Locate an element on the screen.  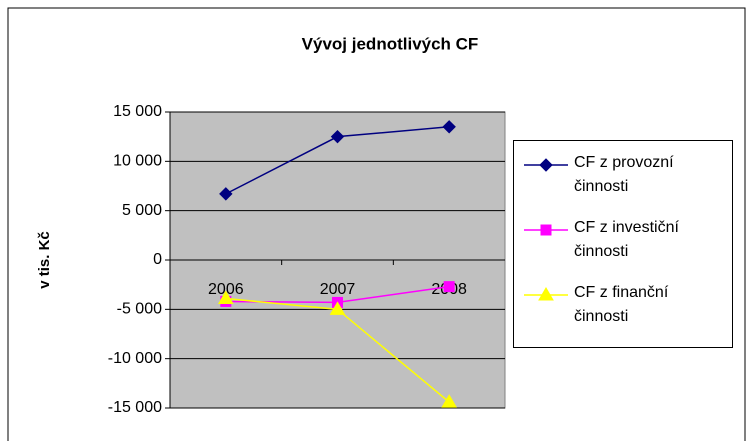
y-tick-label: 5 000 is located at coordinates (142, 210).